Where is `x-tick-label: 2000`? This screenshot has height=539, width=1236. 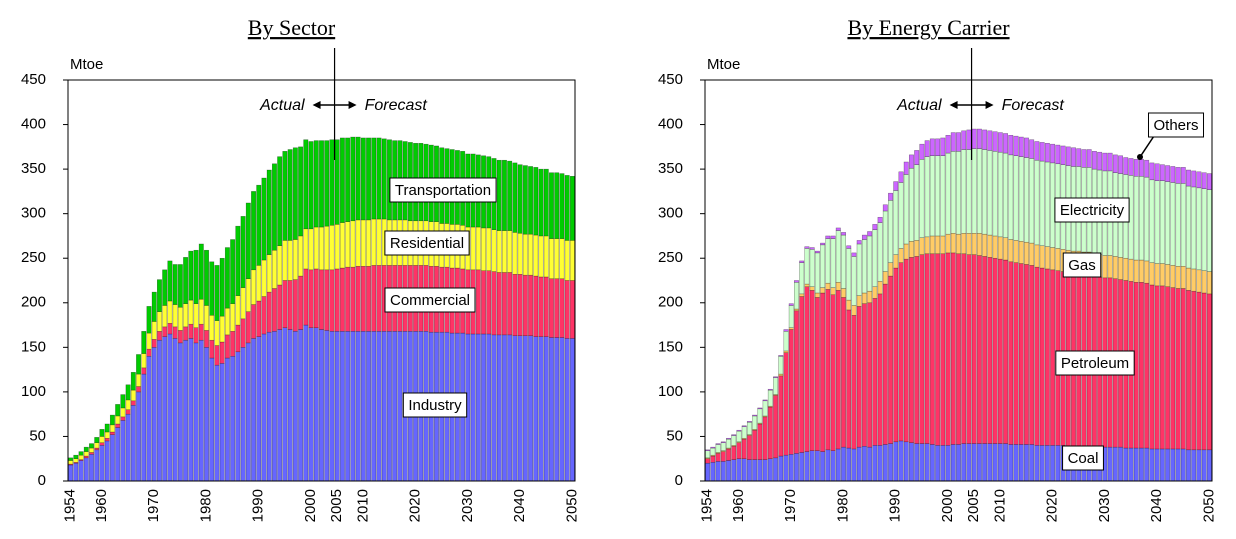 x-tick-label: 2000 is located at coordinates (310, 505).